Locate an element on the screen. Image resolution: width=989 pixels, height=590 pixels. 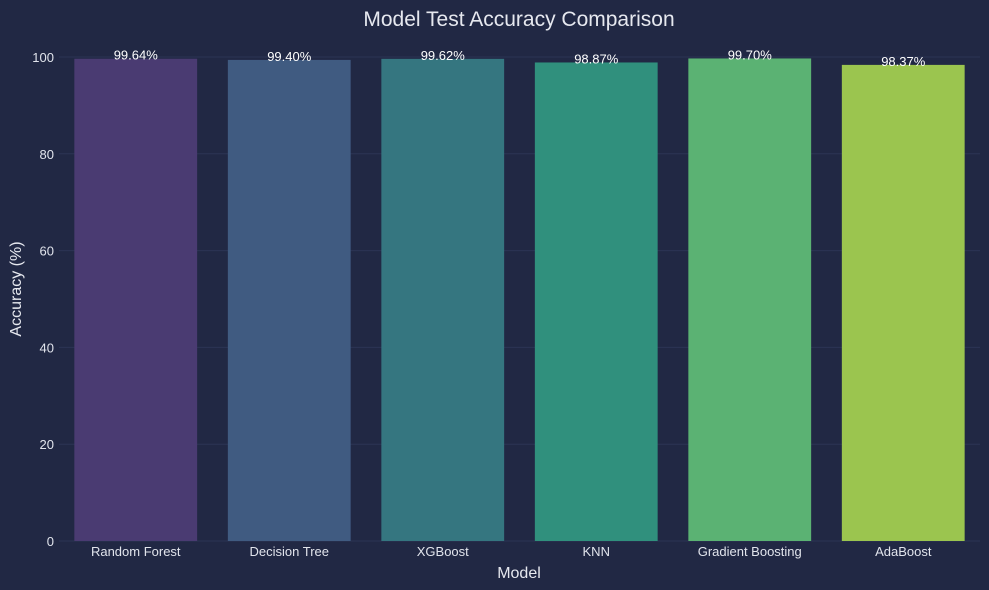
x-tick-label: AdaBoost is located at coordinates (903, 551).